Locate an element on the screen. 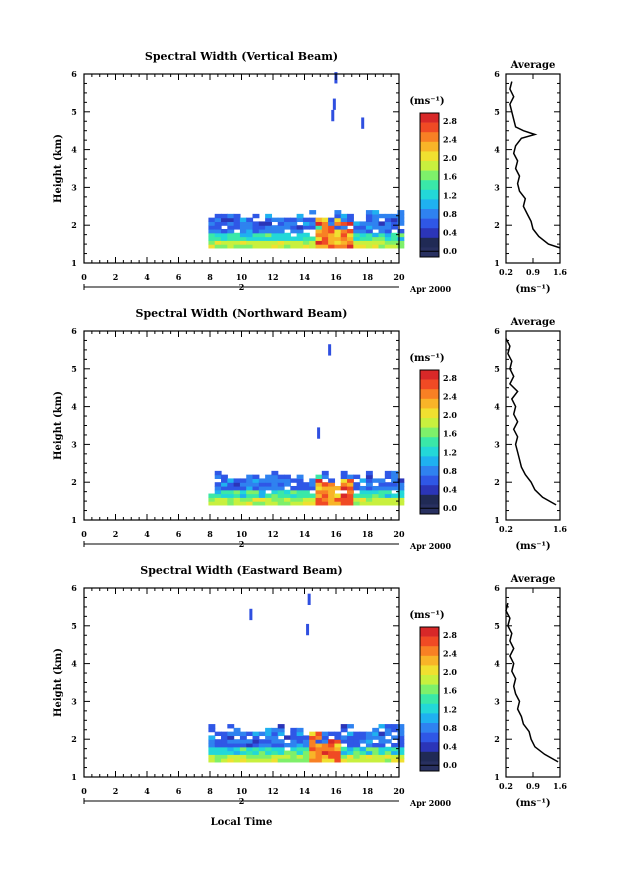 This screenshot has width=617, height=880. x-tick-label: 16 is located at coordinates (336, 791).